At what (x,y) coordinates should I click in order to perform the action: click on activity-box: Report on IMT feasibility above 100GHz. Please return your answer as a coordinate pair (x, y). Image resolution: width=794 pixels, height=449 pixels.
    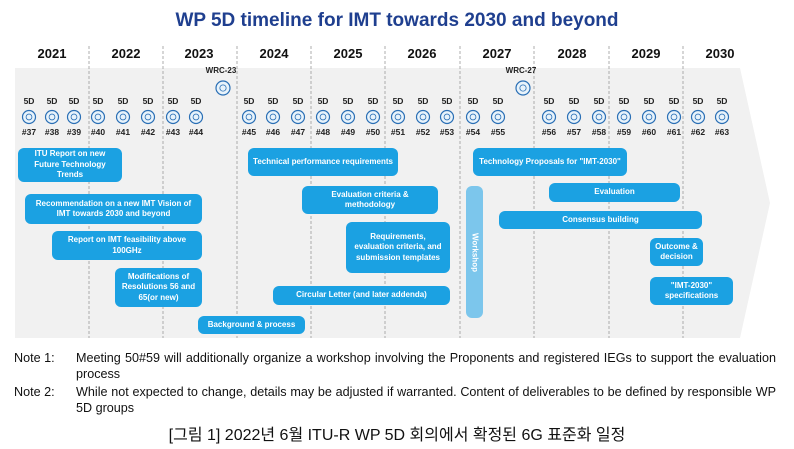
    Looking at the image, I should click on (127, 245).